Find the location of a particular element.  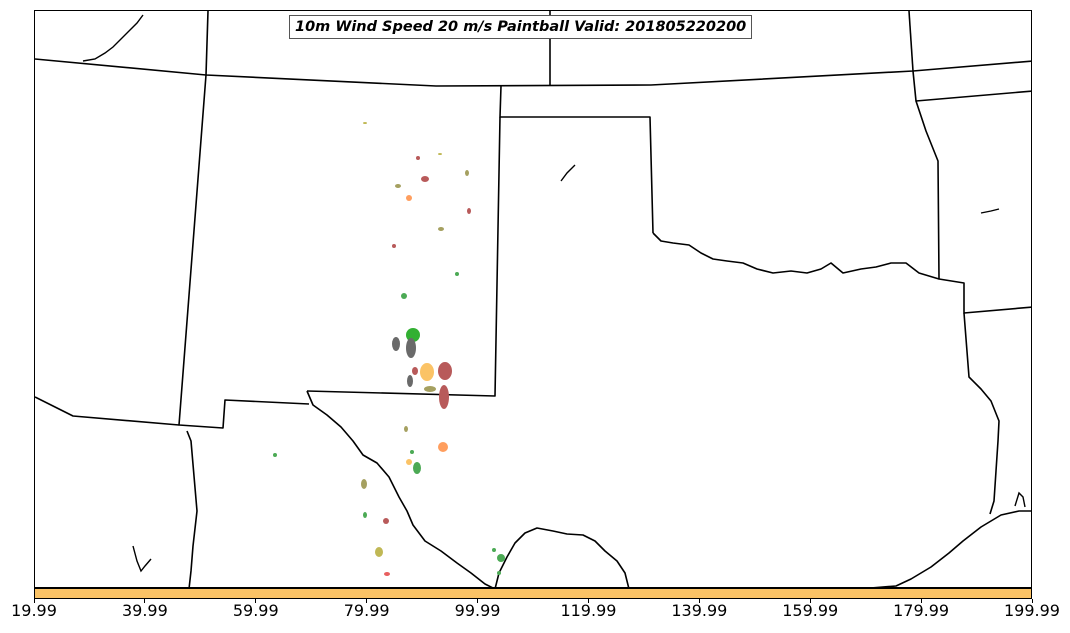

border-north is located at coordinates (533, 72).